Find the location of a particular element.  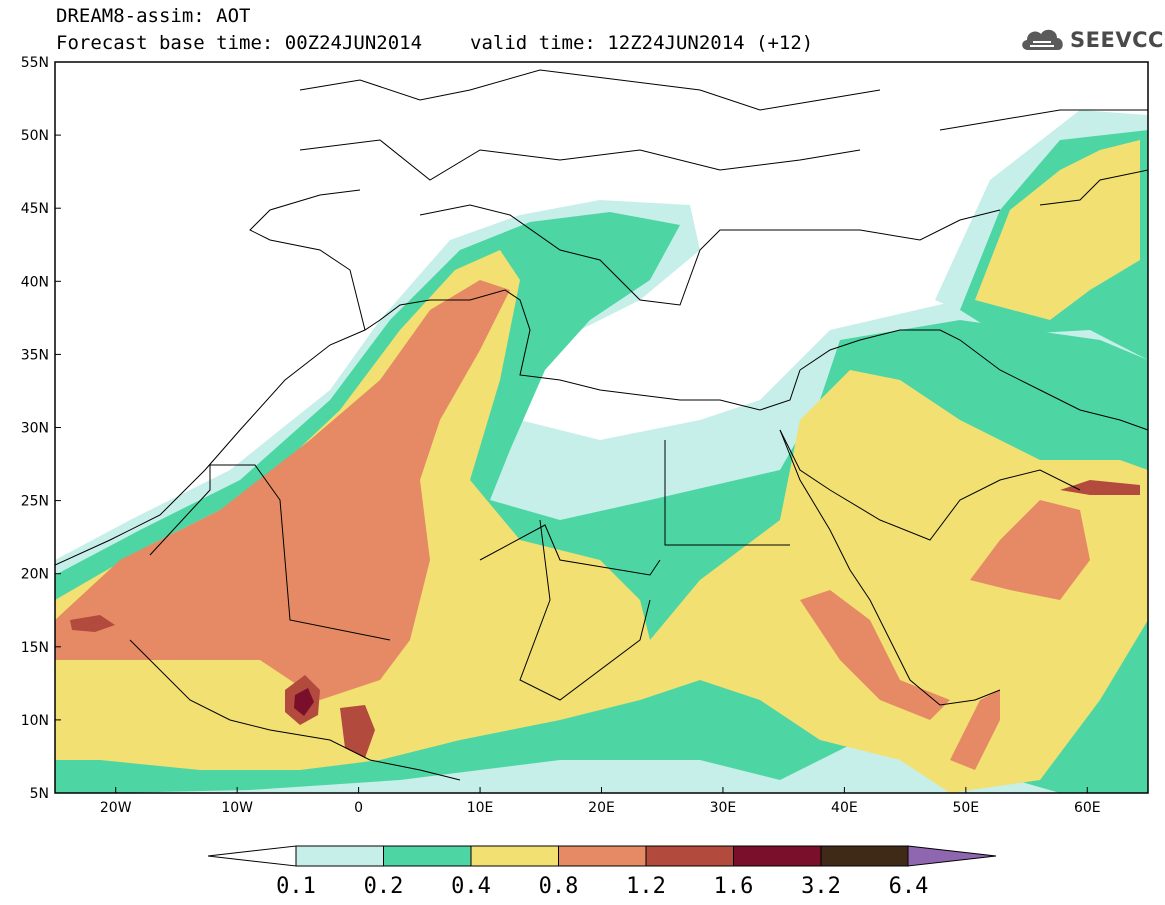

colorbar-over-triangle is located at coordinates (952, 856).